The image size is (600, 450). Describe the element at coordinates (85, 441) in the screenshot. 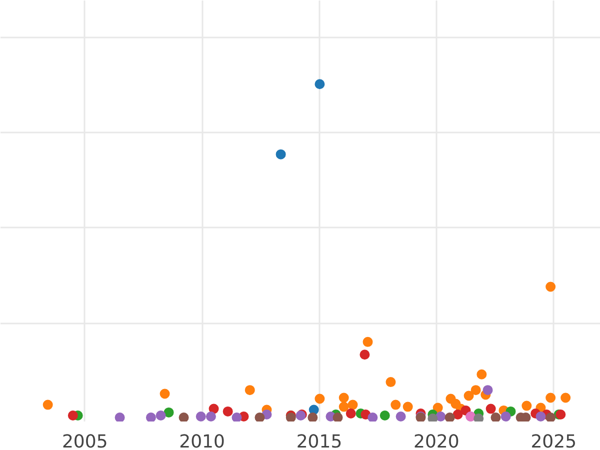

I see `x-tick-label: 2005` at that location.